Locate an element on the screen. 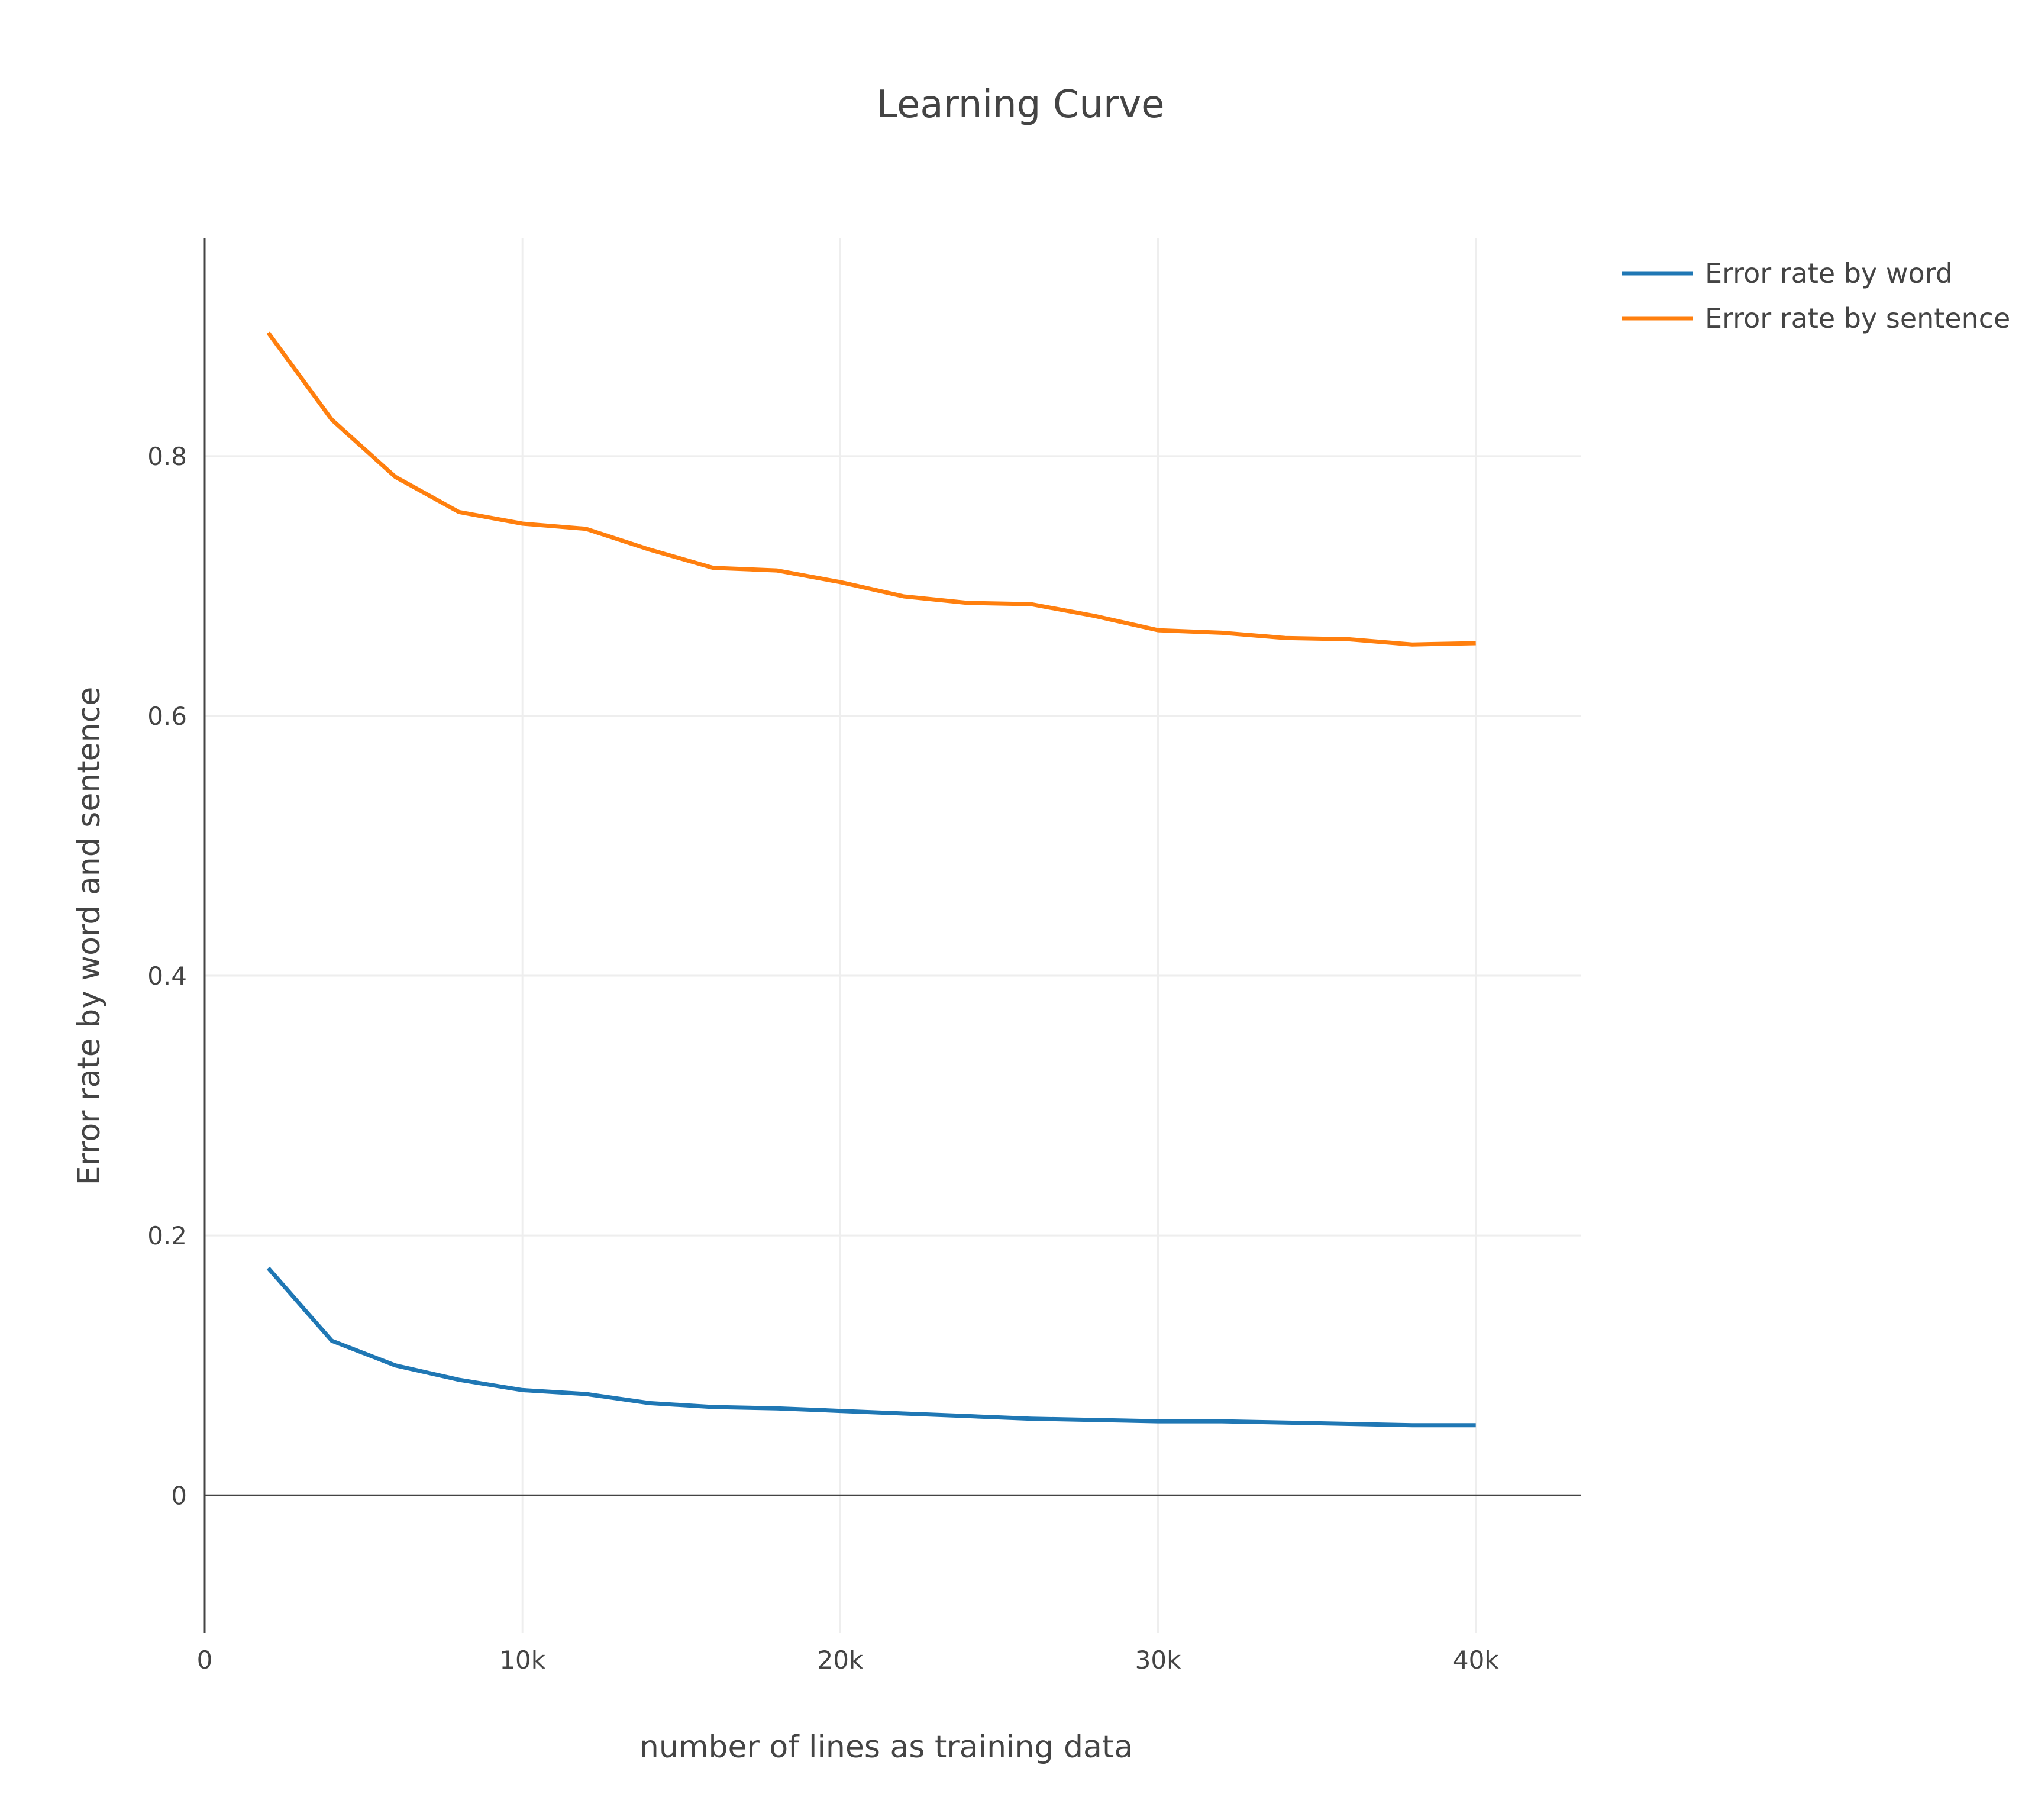 This screenshot has height=1820, width=2035. y-tick-label: 0 is located at coordinates (179, 1496).